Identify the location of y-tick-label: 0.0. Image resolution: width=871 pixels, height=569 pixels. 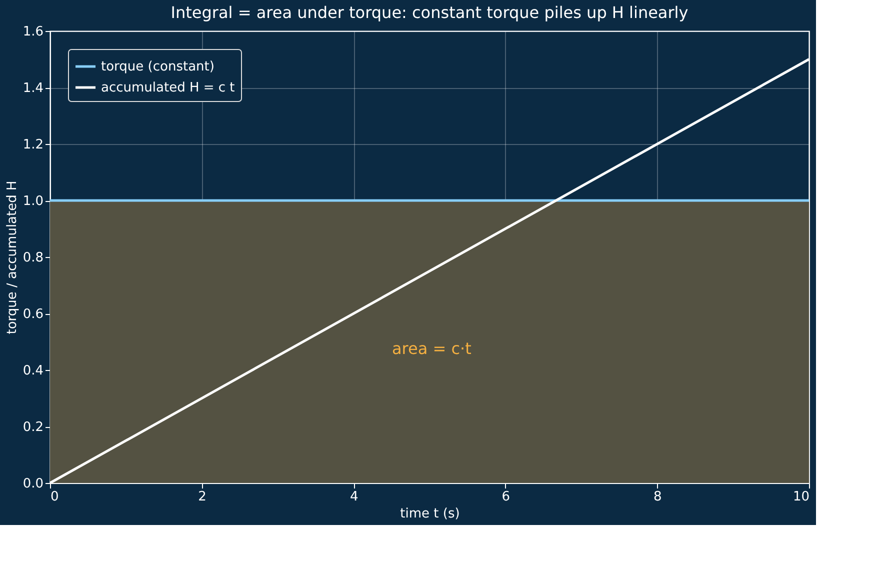
(33, 484).